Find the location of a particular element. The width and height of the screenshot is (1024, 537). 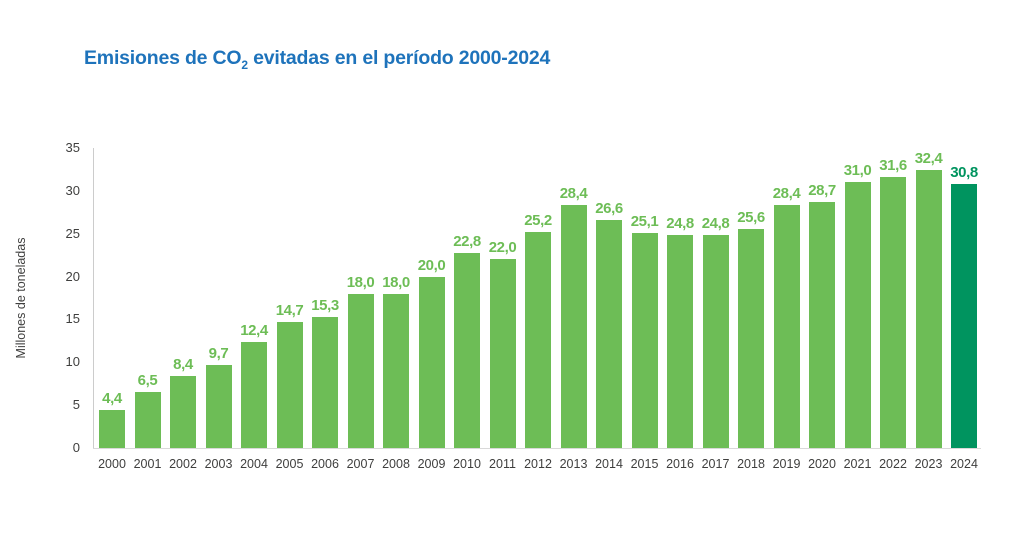

y-tick-label: 10 is located at coordinates (72, 362).